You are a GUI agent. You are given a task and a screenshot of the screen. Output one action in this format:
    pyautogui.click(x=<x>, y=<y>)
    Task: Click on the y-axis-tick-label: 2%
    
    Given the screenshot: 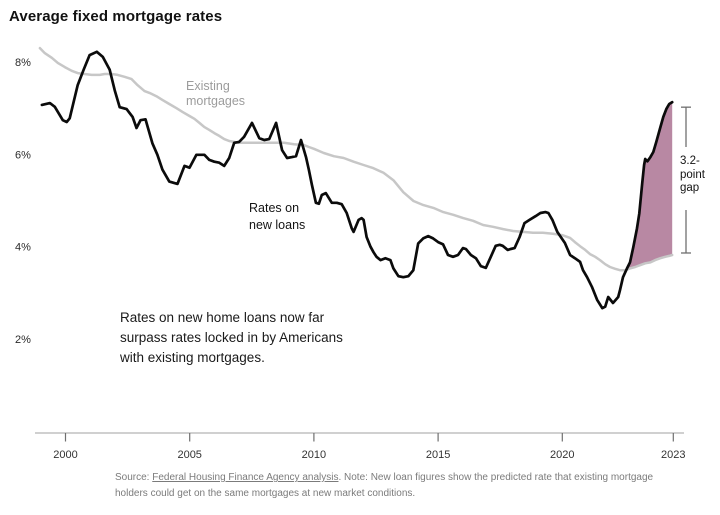 What is the action you would take?
    pyautogui.click(x=23, y=340)
    